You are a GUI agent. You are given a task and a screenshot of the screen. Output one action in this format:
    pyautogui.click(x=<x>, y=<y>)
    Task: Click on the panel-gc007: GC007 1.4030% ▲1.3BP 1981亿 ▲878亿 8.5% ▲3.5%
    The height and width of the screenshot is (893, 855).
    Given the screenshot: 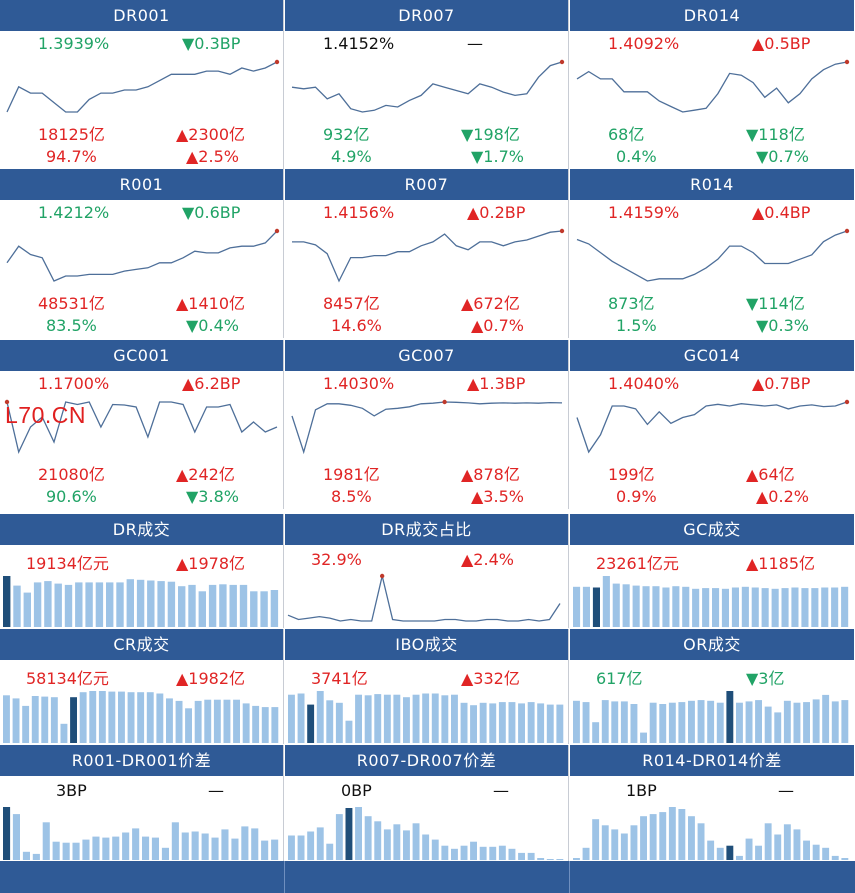 What is the action you would take?
    pyautogui.click(x=427, y=424)
    